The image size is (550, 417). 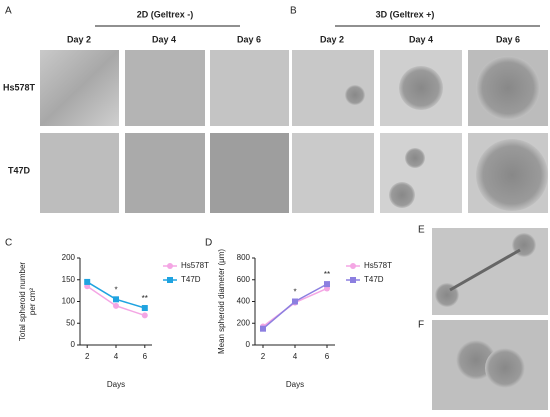 I want to click on row-label: T47D, so click(x=19, y=170).